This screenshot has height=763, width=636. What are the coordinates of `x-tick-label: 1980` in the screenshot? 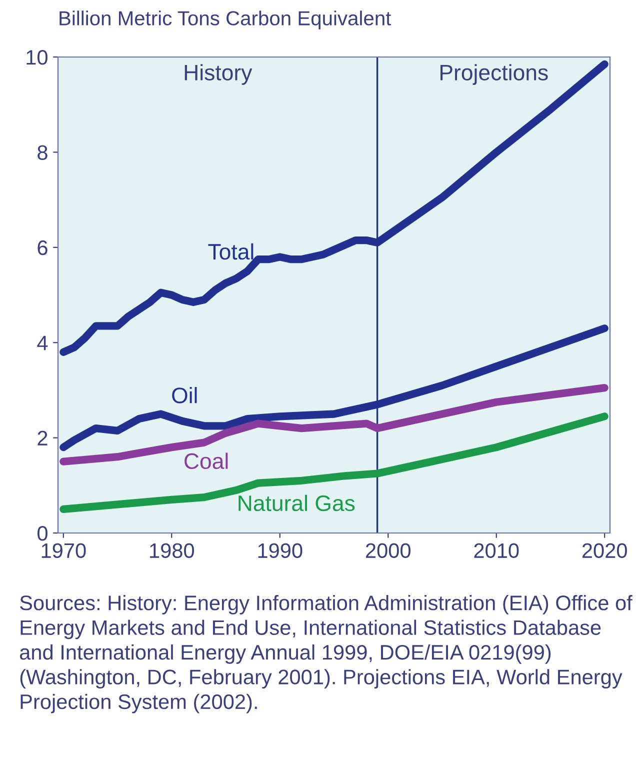 It's located at (172, 550).